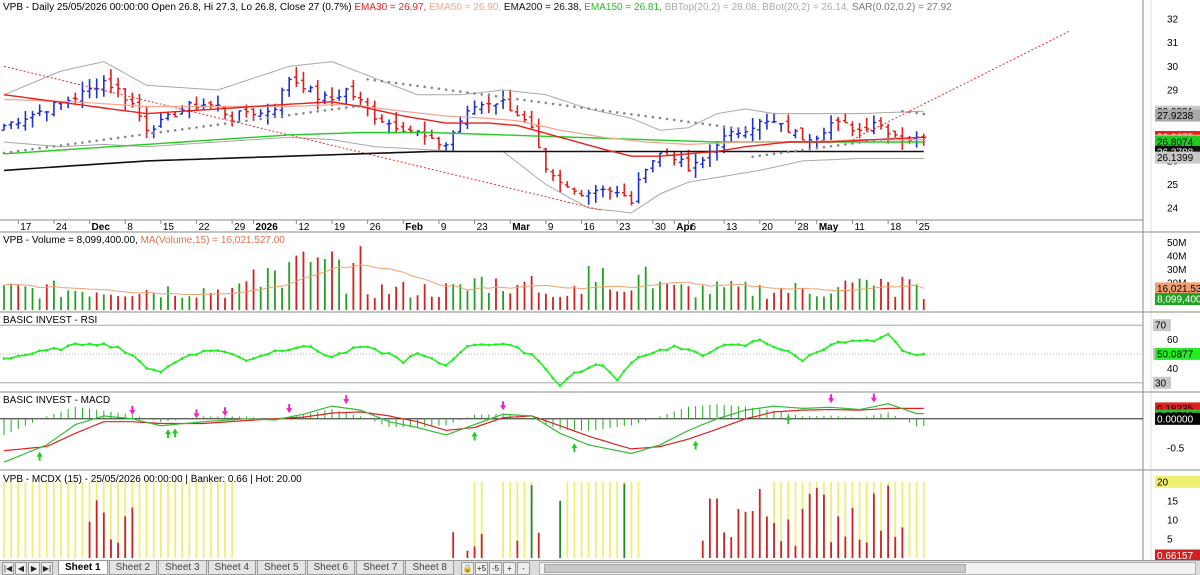 This screenshot has width=1200, height=575. What do you see at coordinates (281, 568) in the screenshot?
I see `tab-sheet-5: Sheet 5` at bounding box center [281, 568].